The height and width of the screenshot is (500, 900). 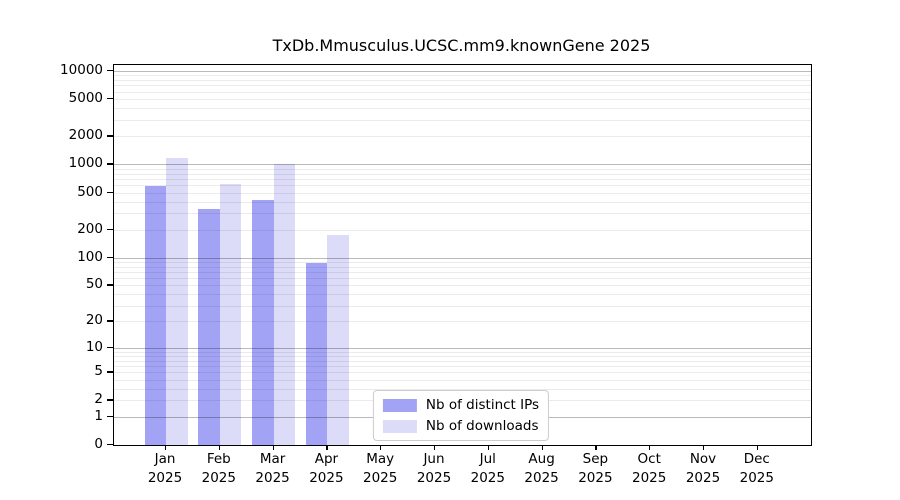 What do you see at coordinates (380, 469) in the screenshot?
I see `x-tick-label: May 2025` at bounding box center [380, 469].